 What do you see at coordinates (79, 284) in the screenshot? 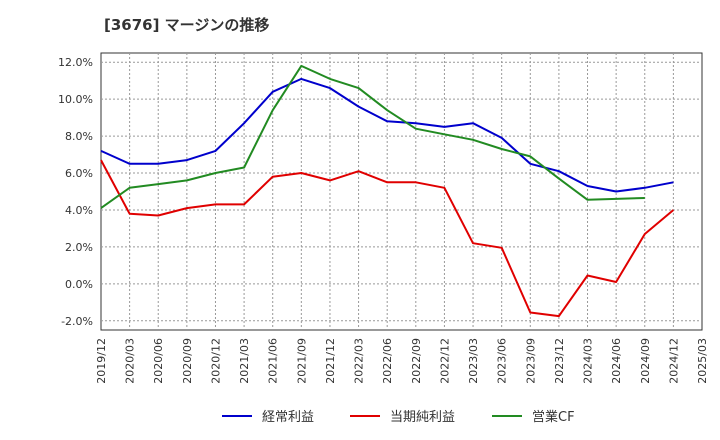
I see `y-tick-label: 0.0%` at bounding box center [79, 284].